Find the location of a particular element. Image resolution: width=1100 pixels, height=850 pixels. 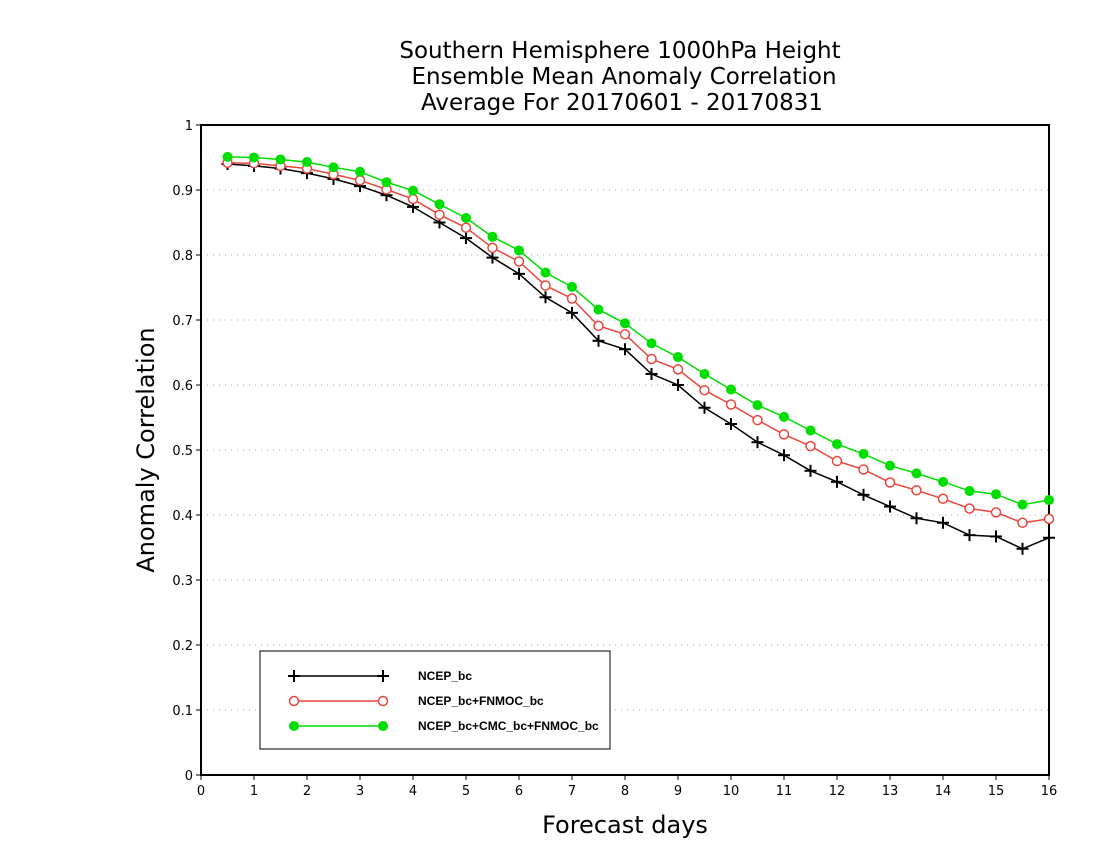

title-line-3: Average For 20170601 - 20170831 is located at coordinates (622, 103).